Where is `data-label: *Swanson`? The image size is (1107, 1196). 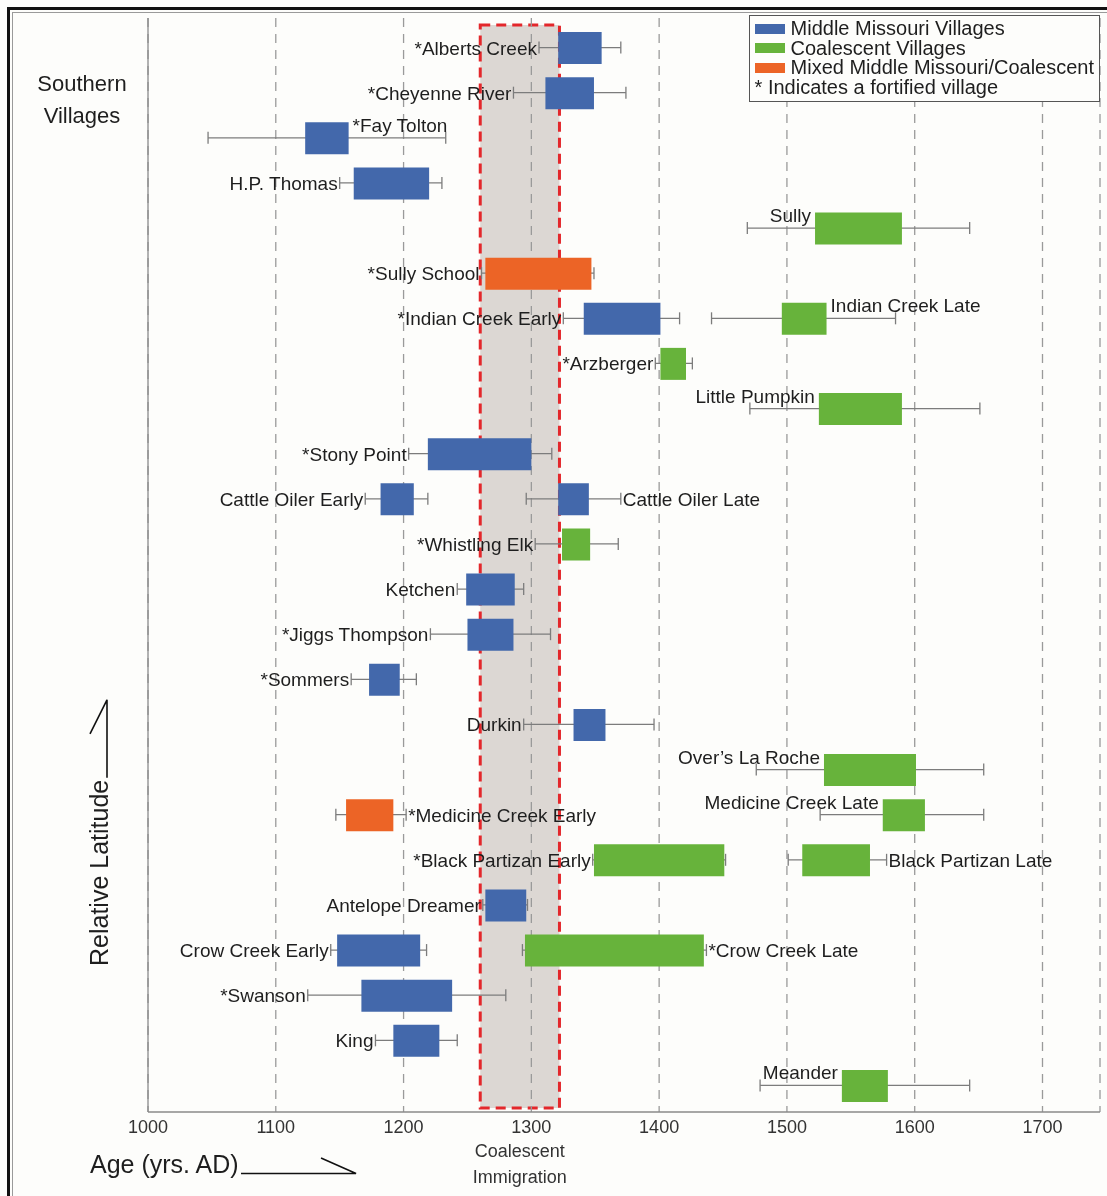
data-label: *Swanson is located at coordinates (263, 995).